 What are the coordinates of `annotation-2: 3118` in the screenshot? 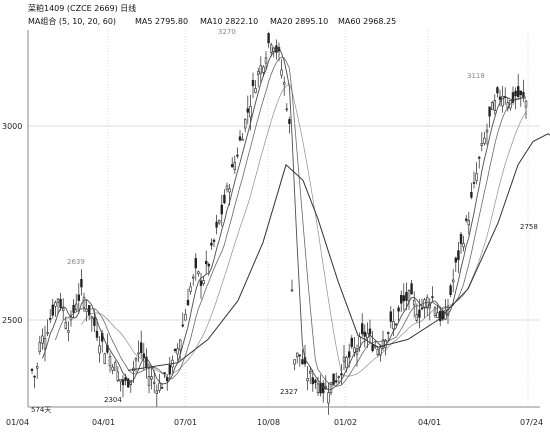 It's located at (476, 76).